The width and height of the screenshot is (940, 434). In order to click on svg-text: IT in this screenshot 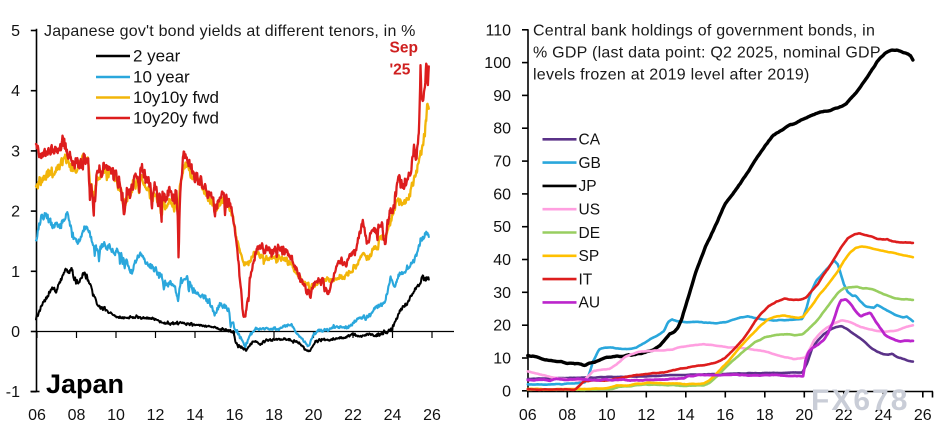, I will do `click(586, 279)`.